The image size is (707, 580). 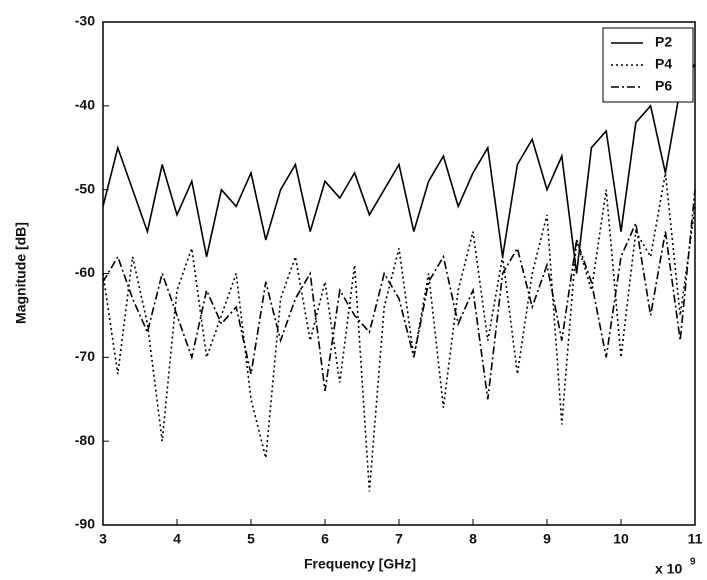 What do you see at coordinates (399, 539) in the screenshot?
I see `x-tick-label: 7` at bounding box center [399, 539].